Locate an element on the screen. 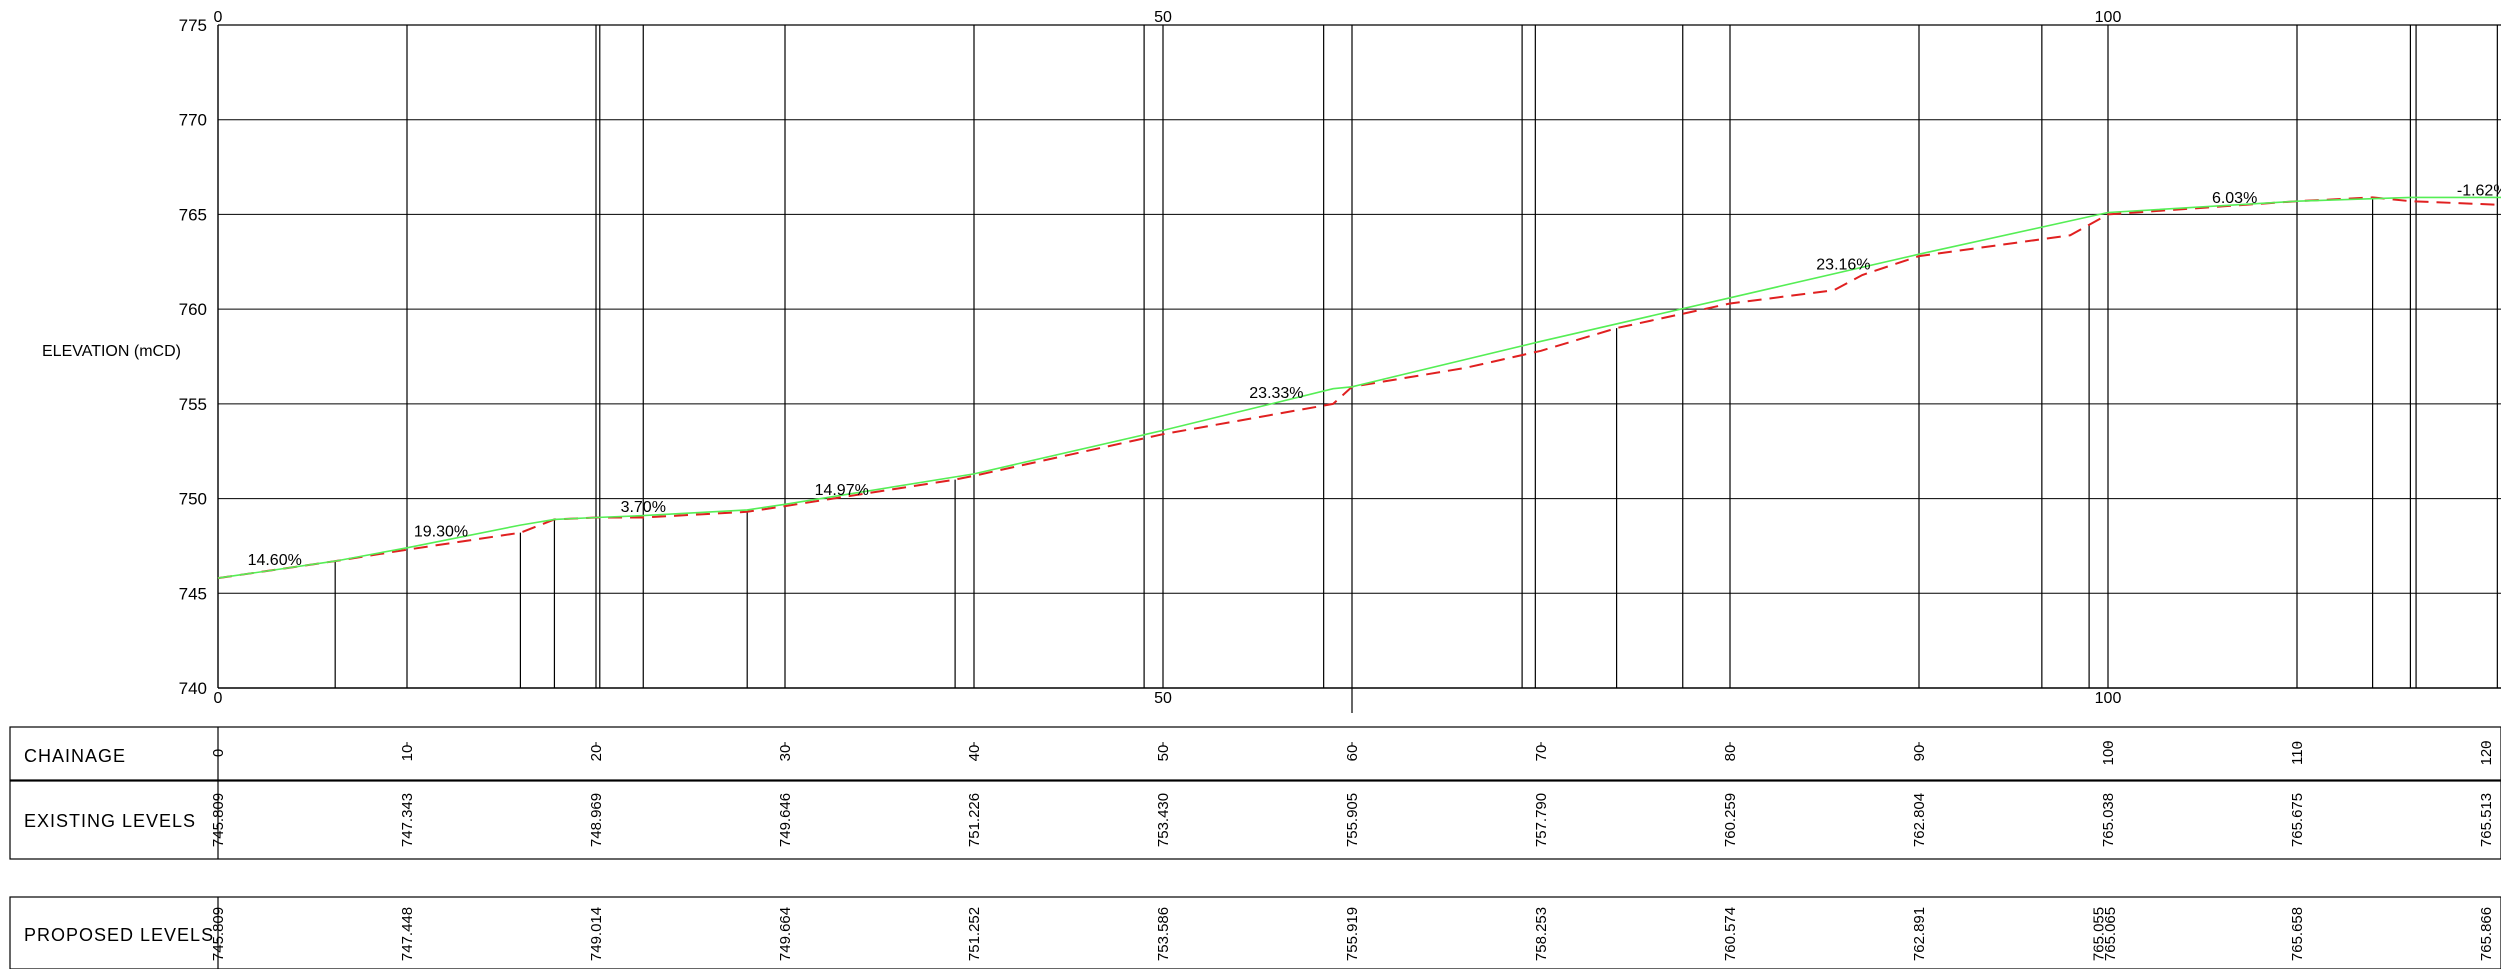 The image size is (2501, 969). existing-level-value: 753.430 is located at coordinates (1163, 820).